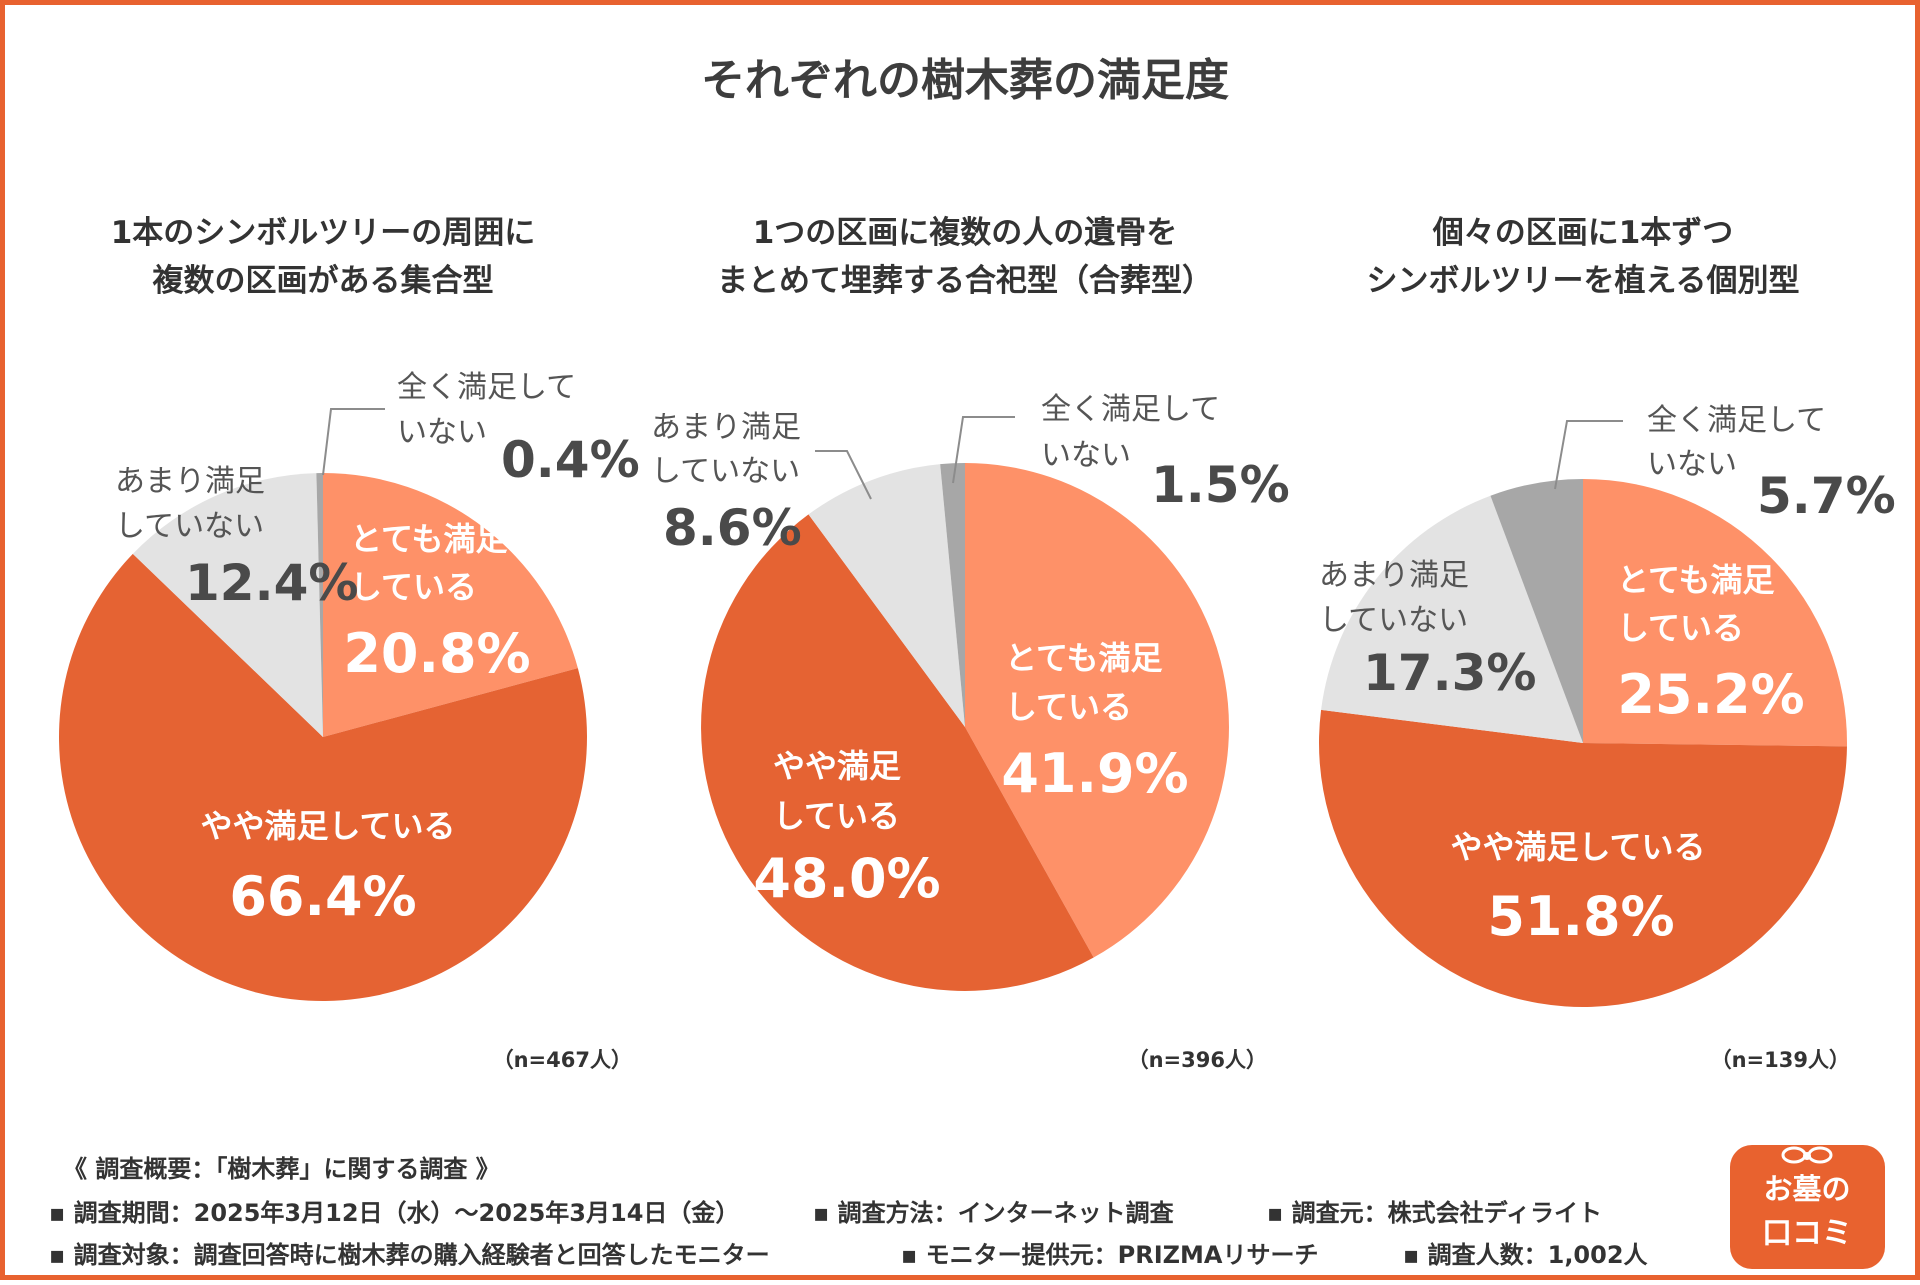 The width and height of the screenshot is (1920, 1285). What do you see at coordinates (1692, 464) in the screenshot?
I see `pie-3-not-at-all-label-line2: いない` at bounding box center [1692, 464].